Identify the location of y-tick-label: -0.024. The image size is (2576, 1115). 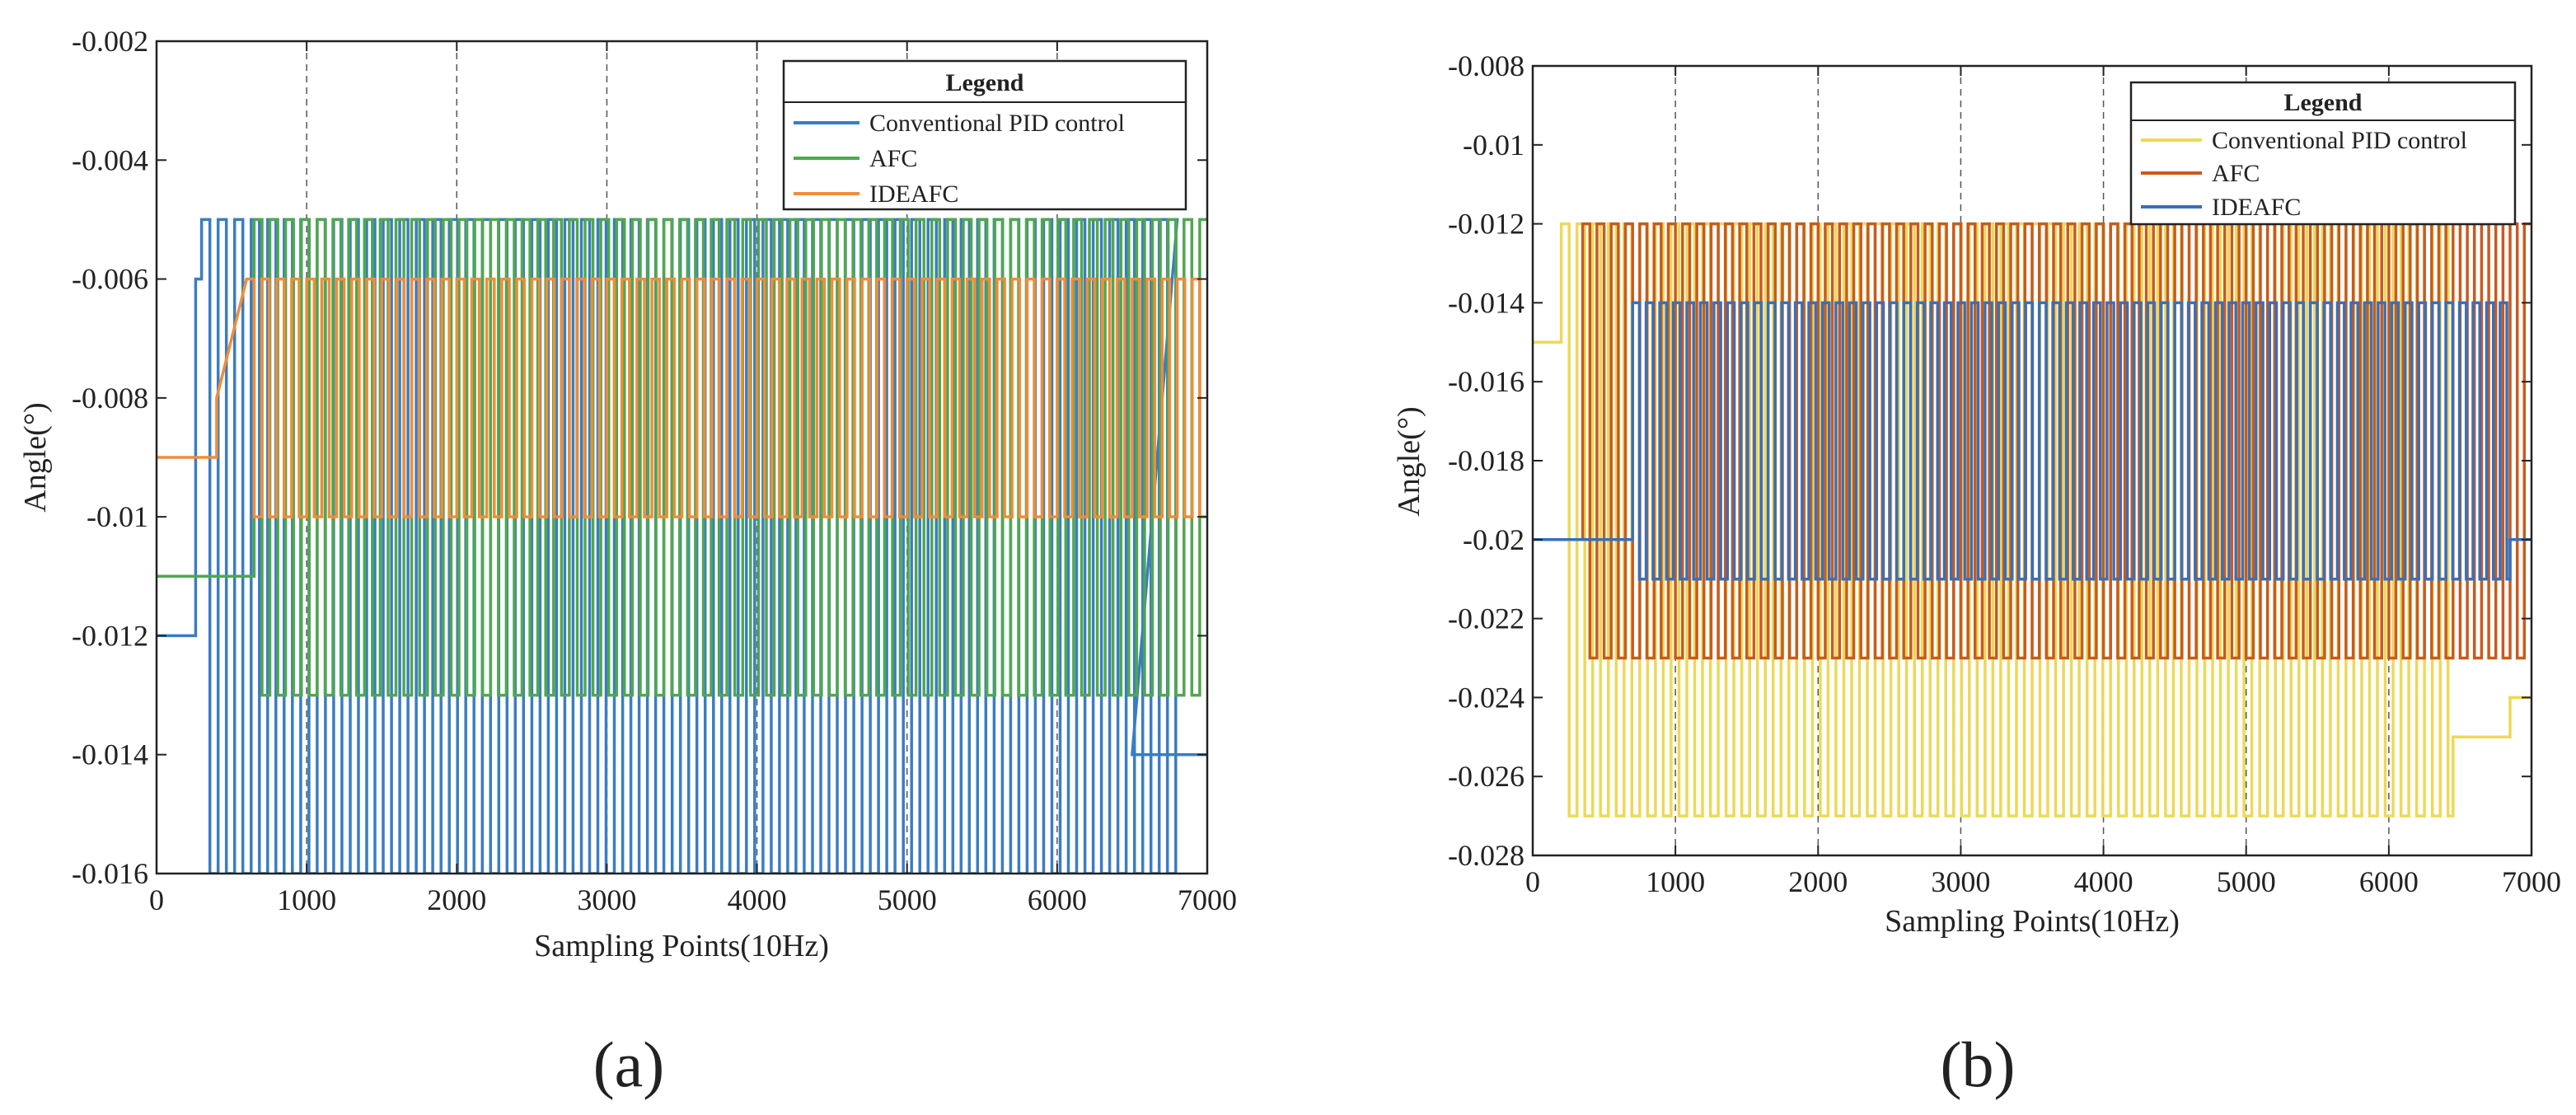
(1486, 697).